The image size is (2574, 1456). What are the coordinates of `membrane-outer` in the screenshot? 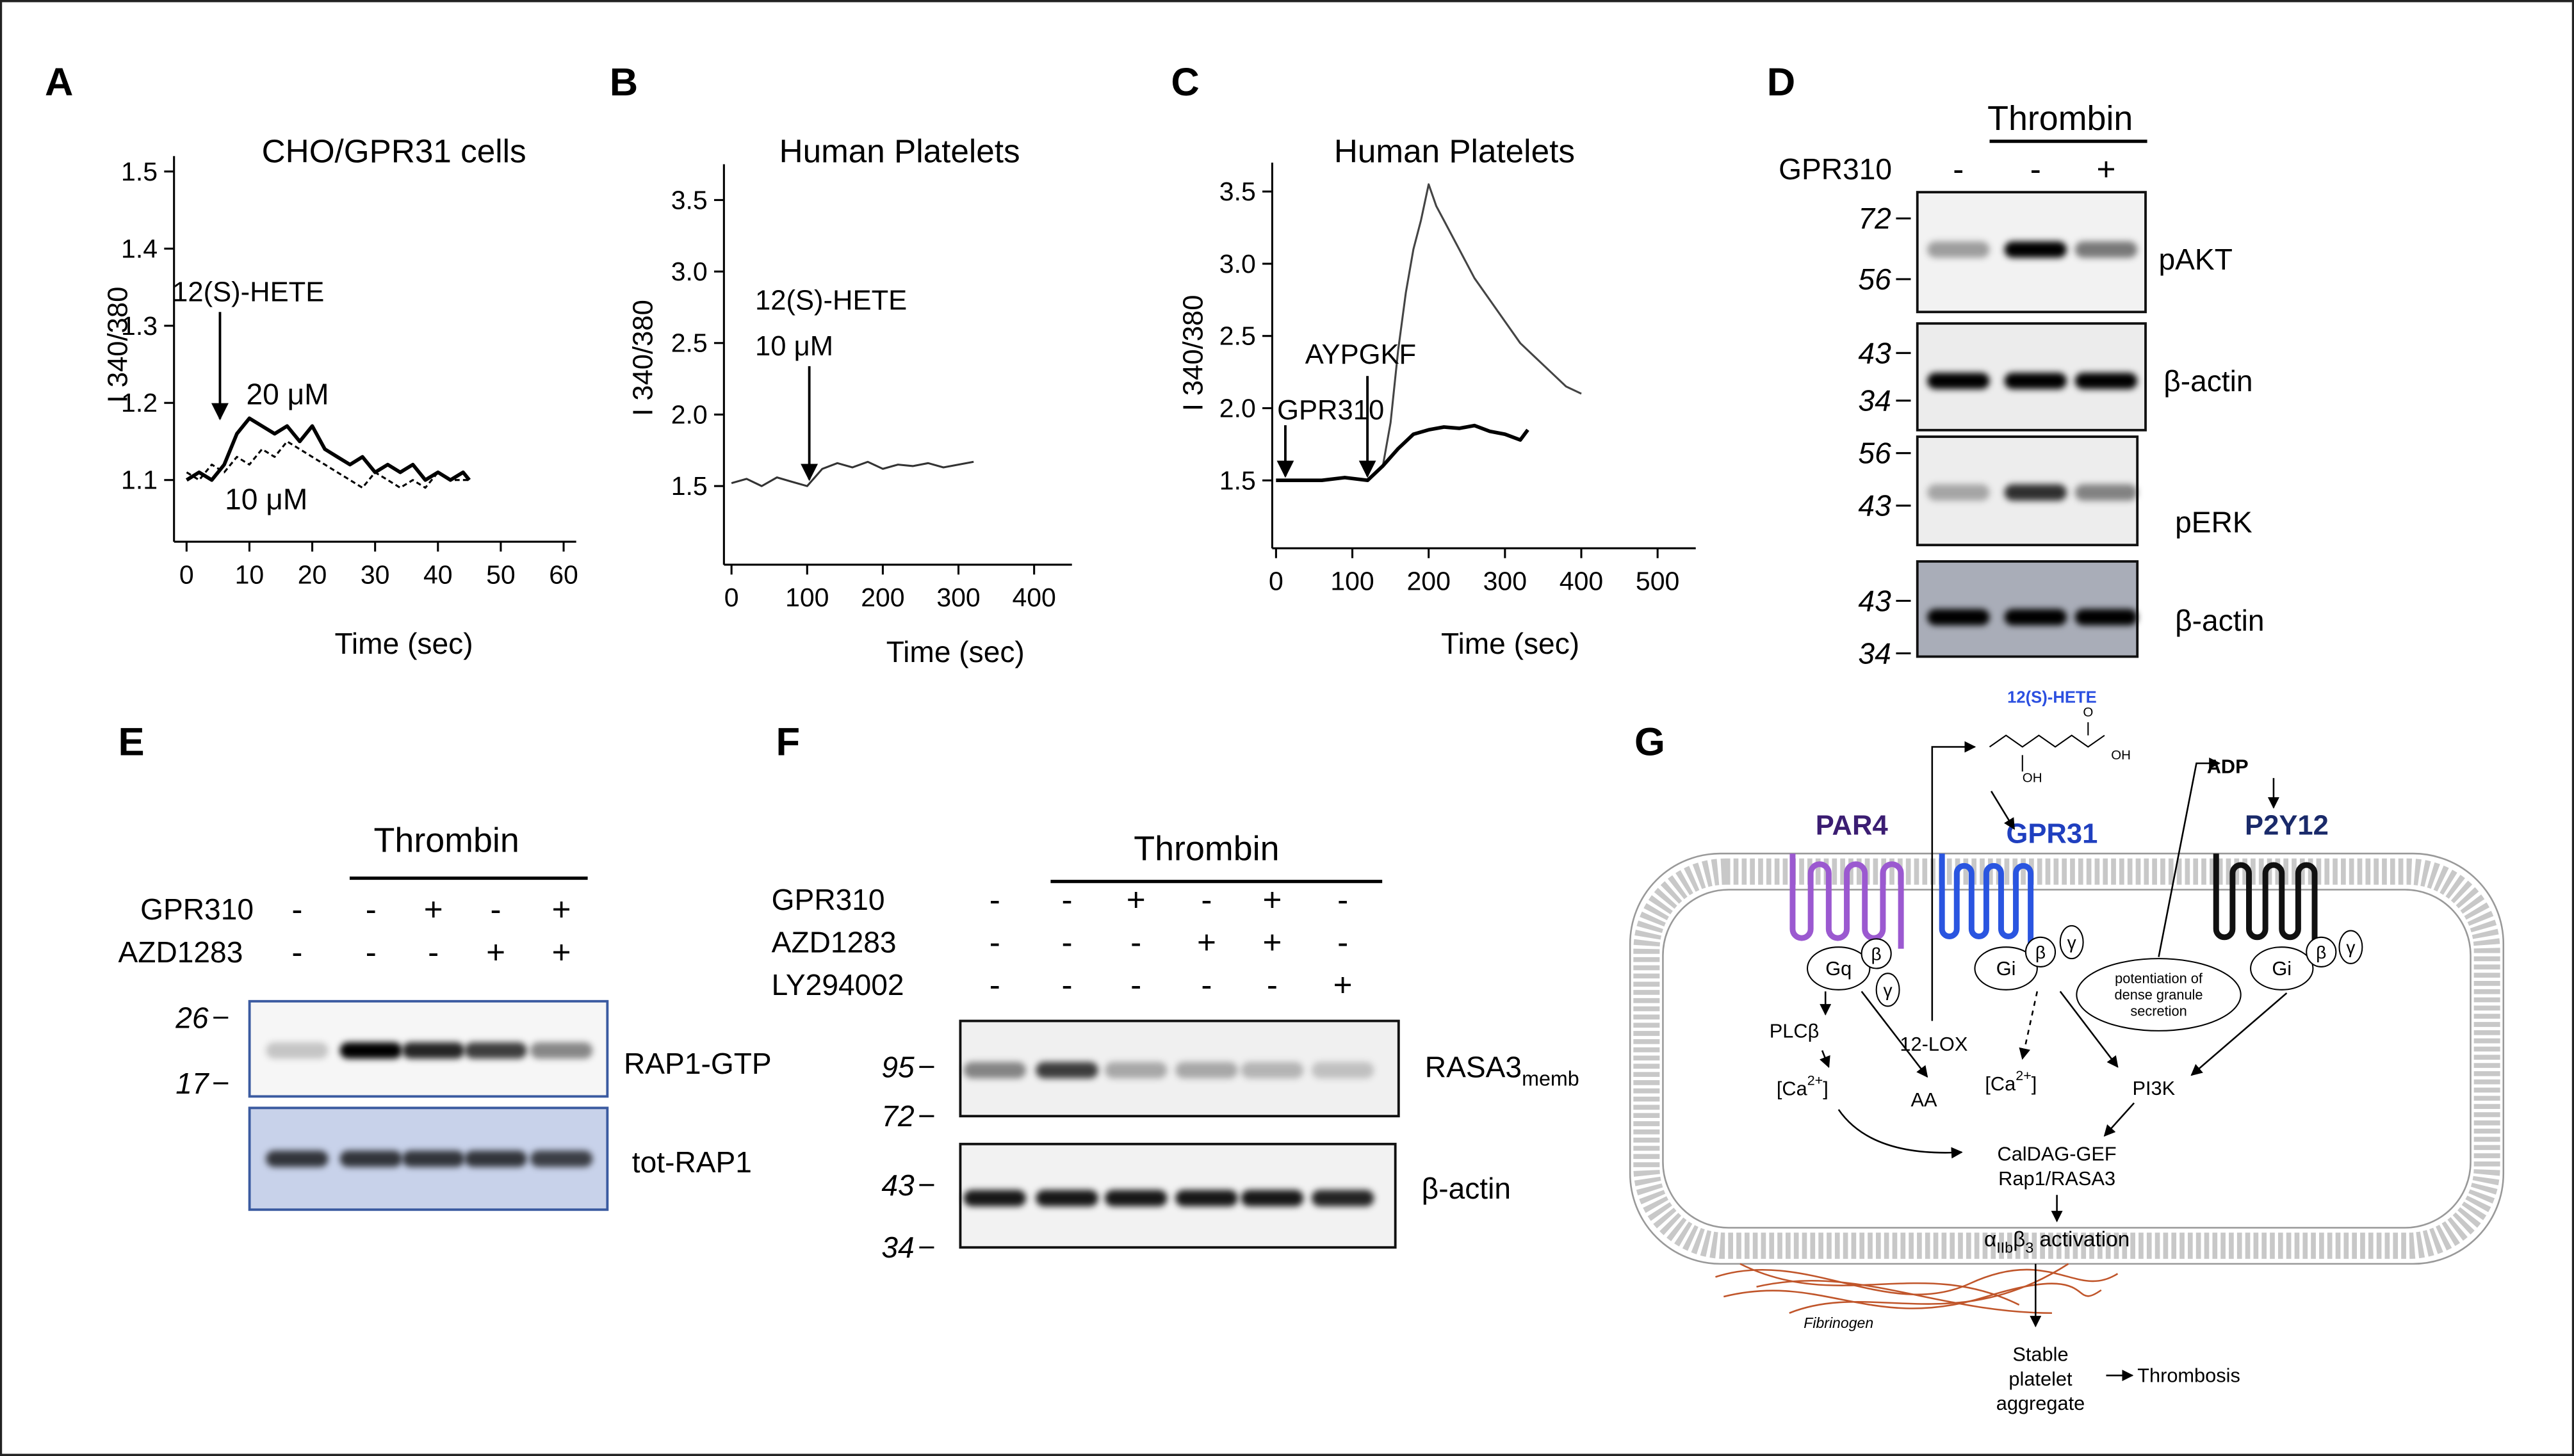 It's located at (2067, 1058).